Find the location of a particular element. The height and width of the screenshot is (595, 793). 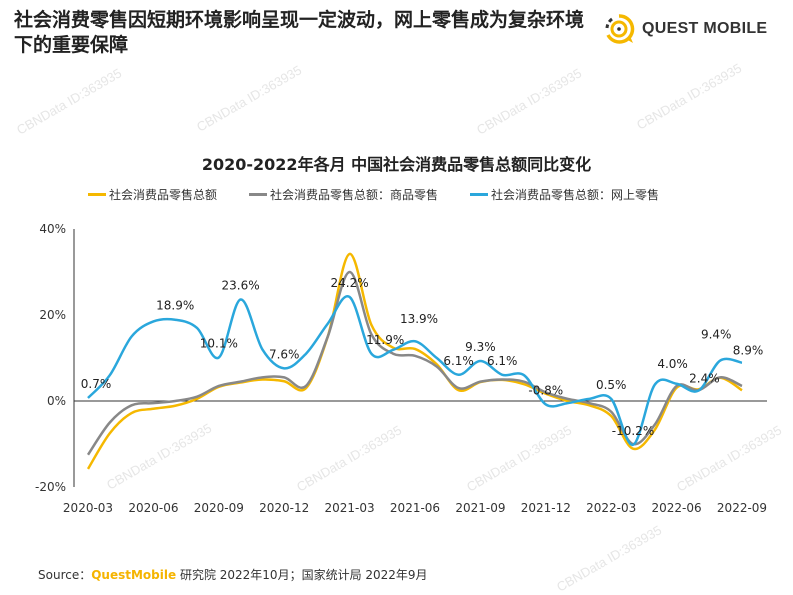

legend-label: 社会消费品零售总额：网上零售 is located at coordinates (575, 195).